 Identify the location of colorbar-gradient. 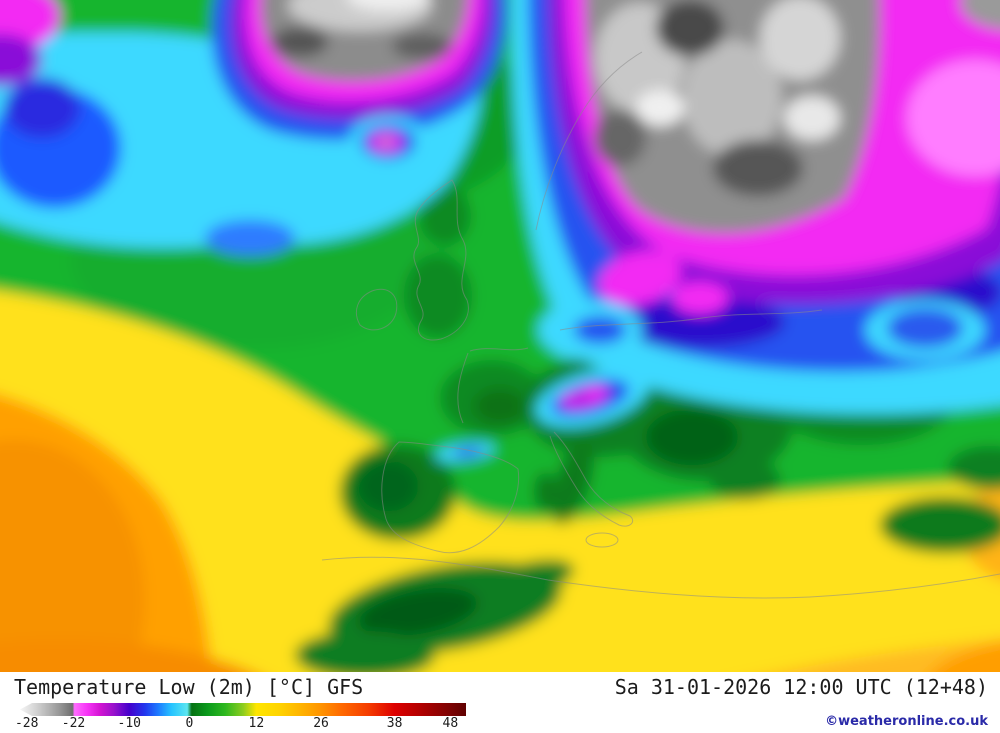
(243, 709).